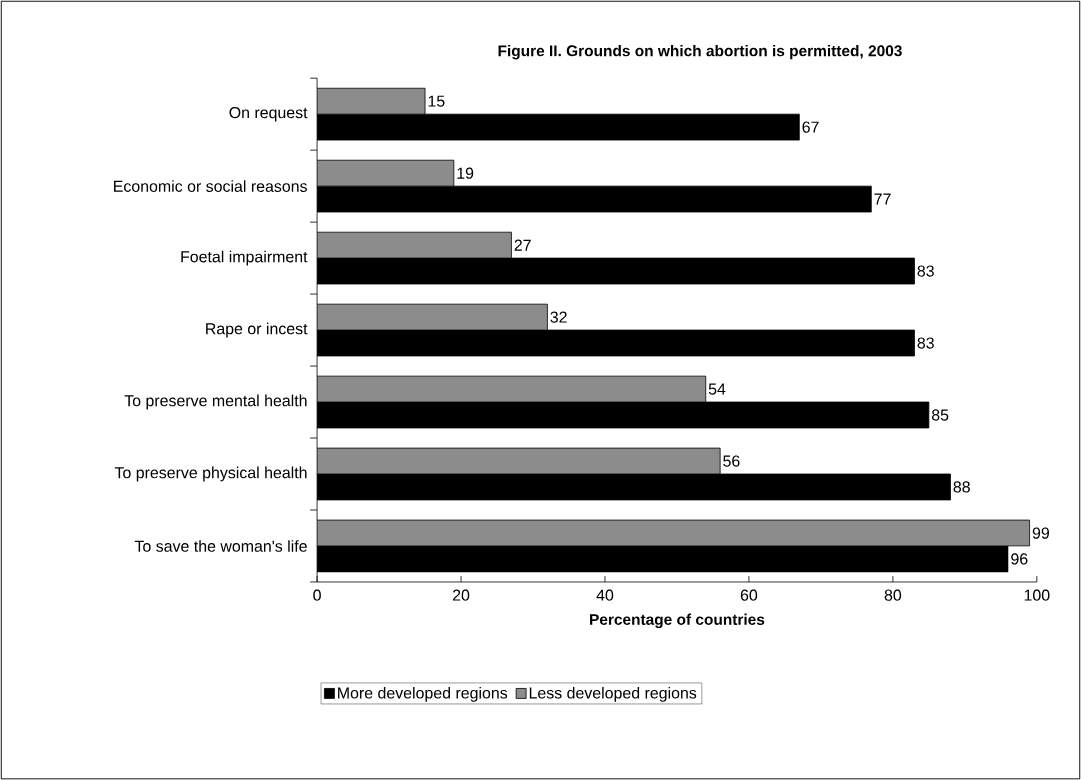  What do you see at coordinates (1037, 595) in the screenshot?
I see `x-tick-label: 100` at bounding box center [1037, 595].